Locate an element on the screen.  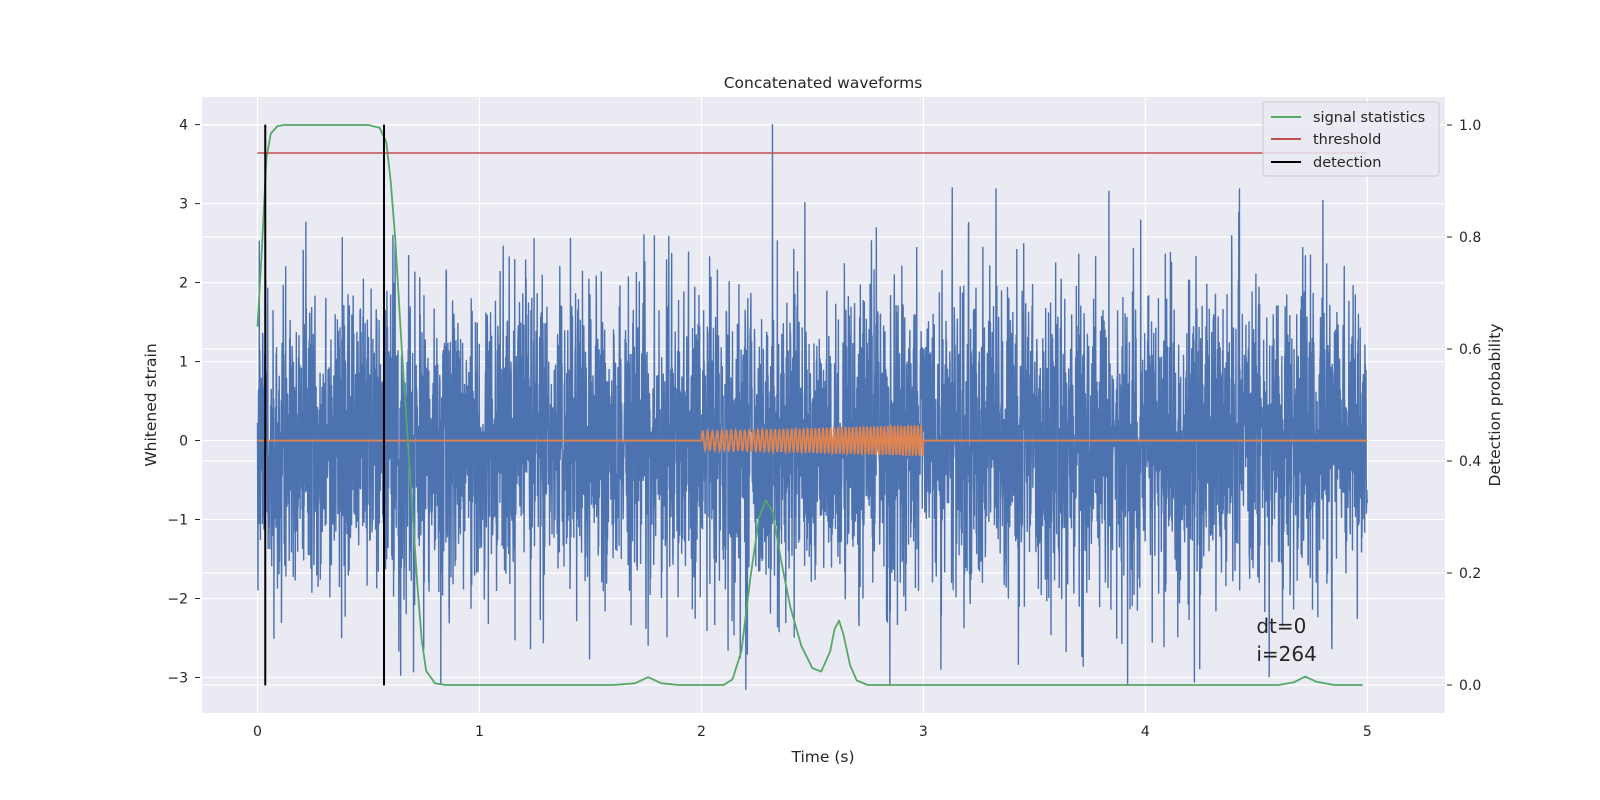
chart-title: Concatenated waveforms is located at coordinates (823, 83).